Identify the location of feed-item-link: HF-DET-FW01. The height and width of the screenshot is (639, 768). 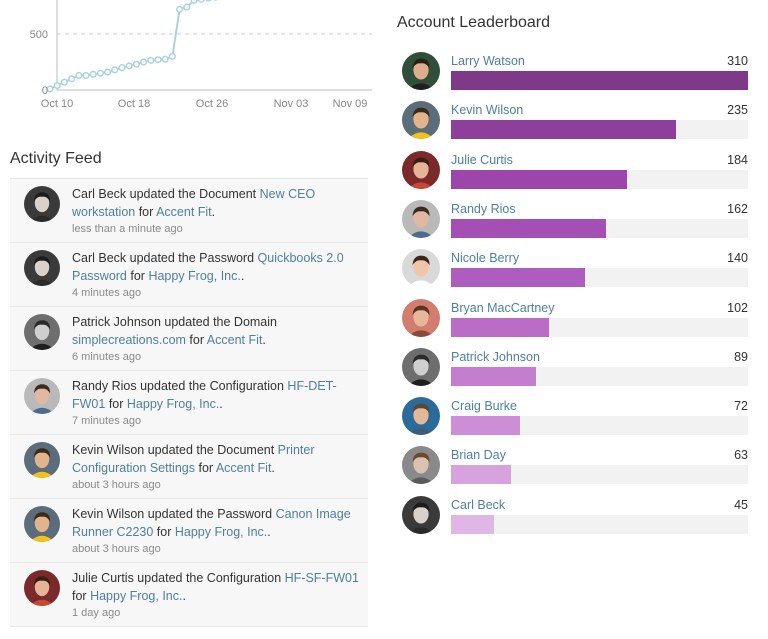
(204, 395).